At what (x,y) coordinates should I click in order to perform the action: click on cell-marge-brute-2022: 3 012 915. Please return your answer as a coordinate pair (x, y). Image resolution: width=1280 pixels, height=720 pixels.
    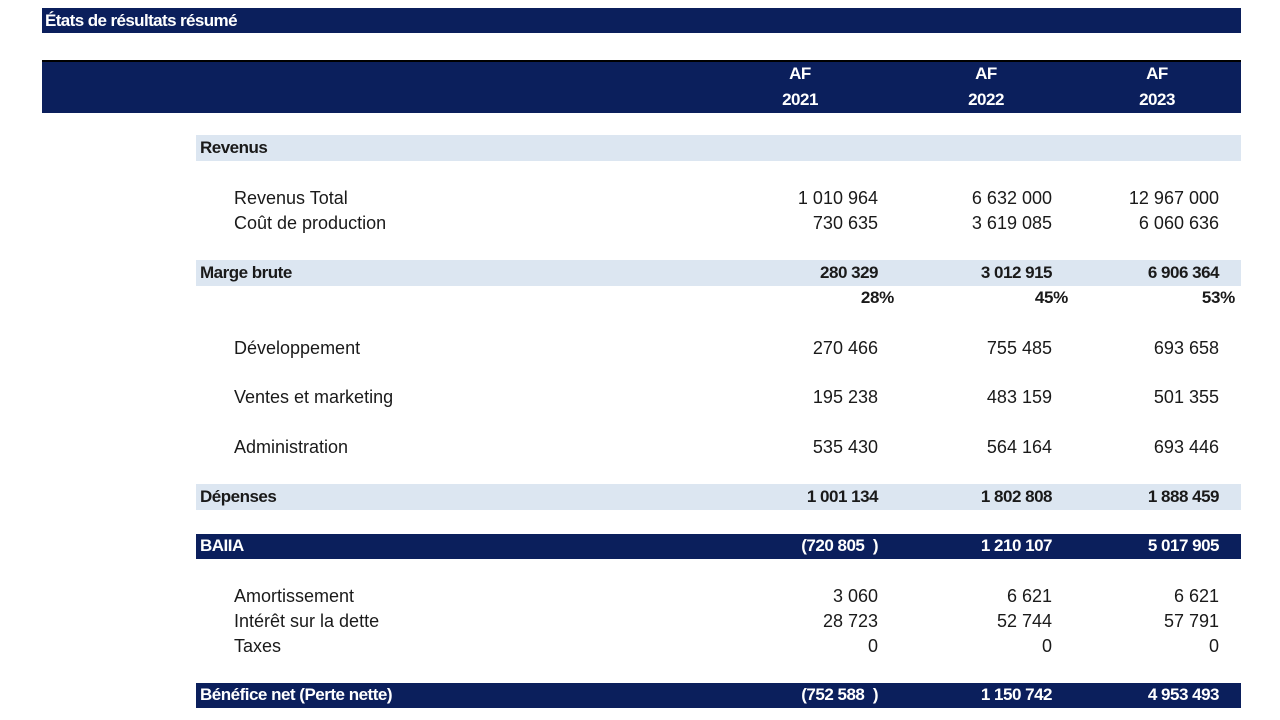
    Looking at the image, I should click on (1016, 272).